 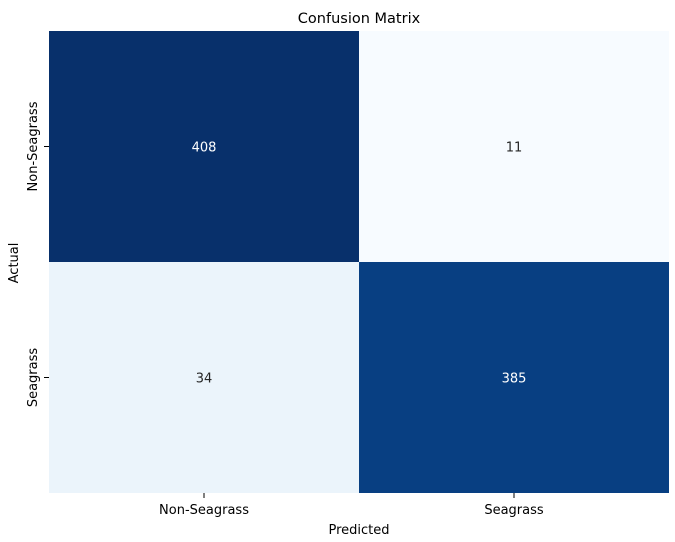 I want to click on chart-title: Confusion Matrix, so click(x=359, y=19).